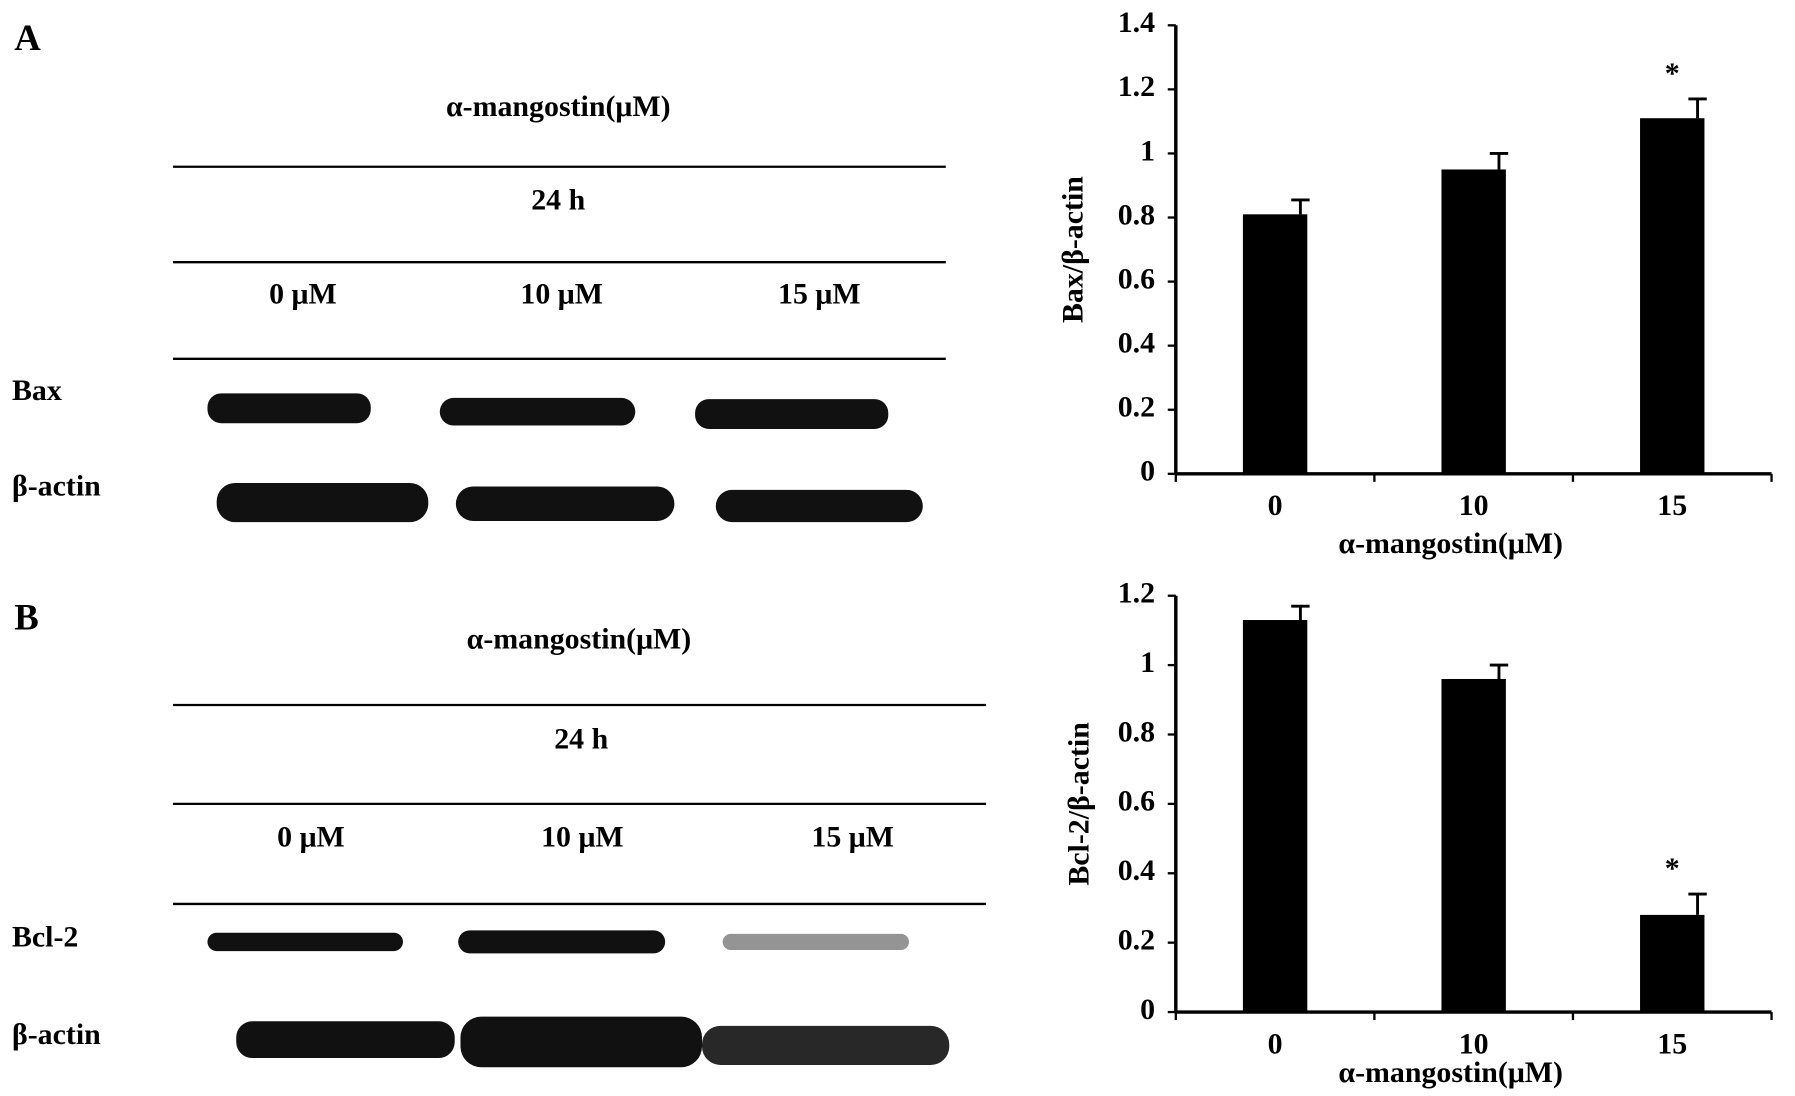 Image resolution: width=1795 pixels, height=1096 pixels. What do you see at coordinates (27, 37) in the screenshot?
I see `panel-label: A` at bounding box center [27, 37].